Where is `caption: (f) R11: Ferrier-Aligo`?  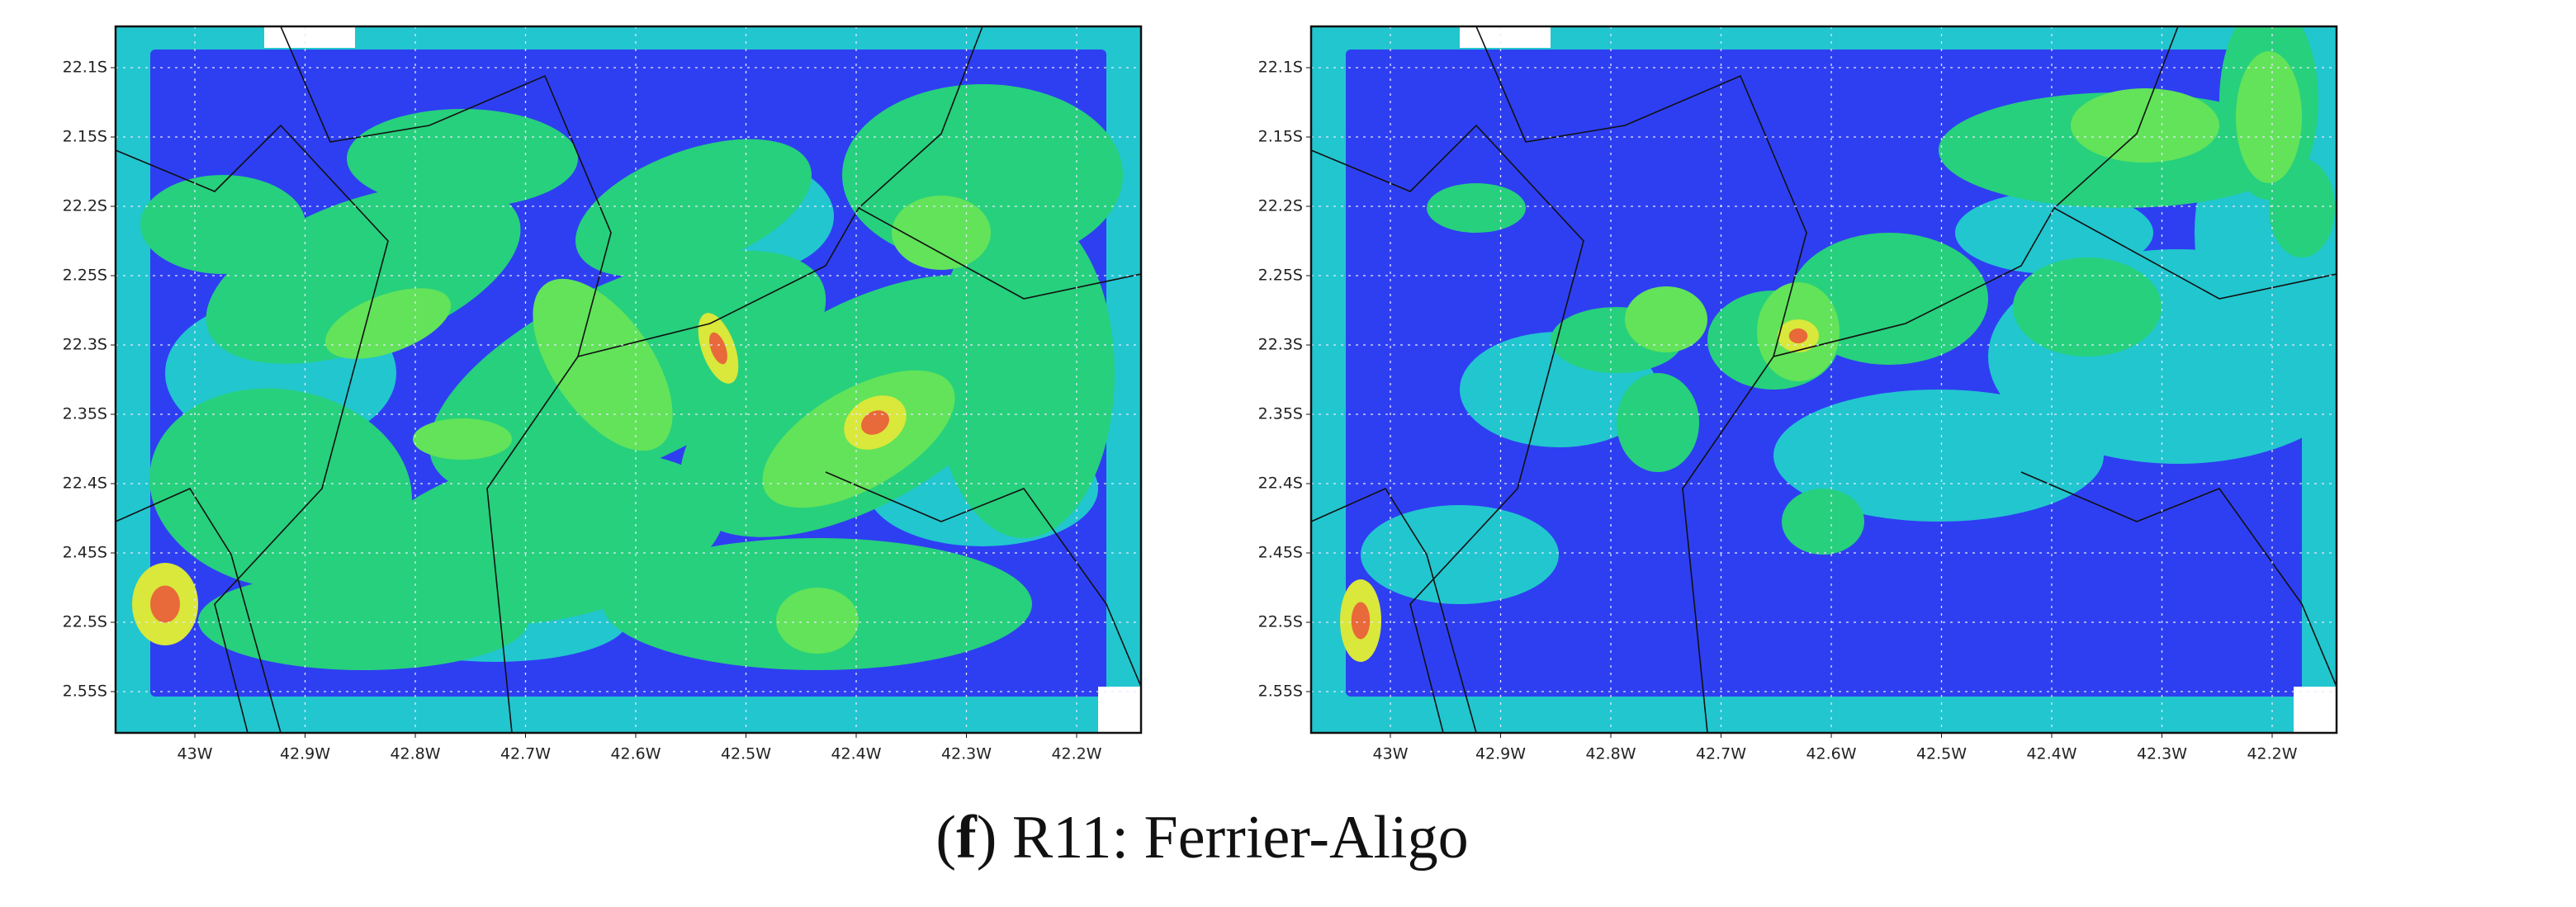 caption: (f) R11: Ferrier-Aligo is located at coordinates (1201, 838).